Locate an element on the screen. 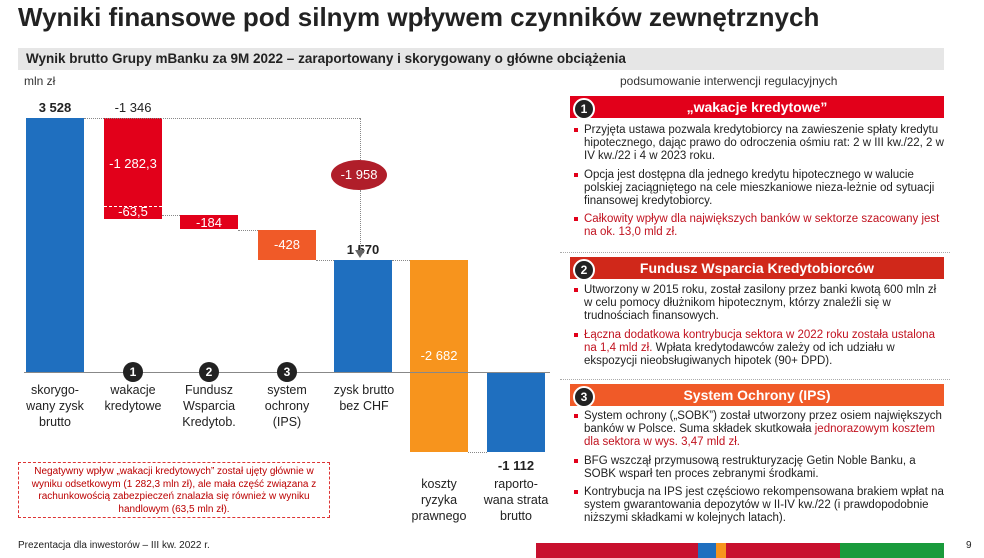 The image size is (984, 558). bar-legal-risk is located at coordinates (439, 356).